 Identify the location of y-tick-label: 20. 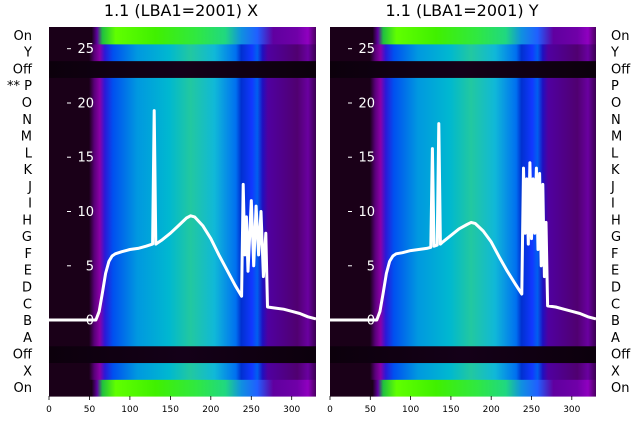
(85, 104).